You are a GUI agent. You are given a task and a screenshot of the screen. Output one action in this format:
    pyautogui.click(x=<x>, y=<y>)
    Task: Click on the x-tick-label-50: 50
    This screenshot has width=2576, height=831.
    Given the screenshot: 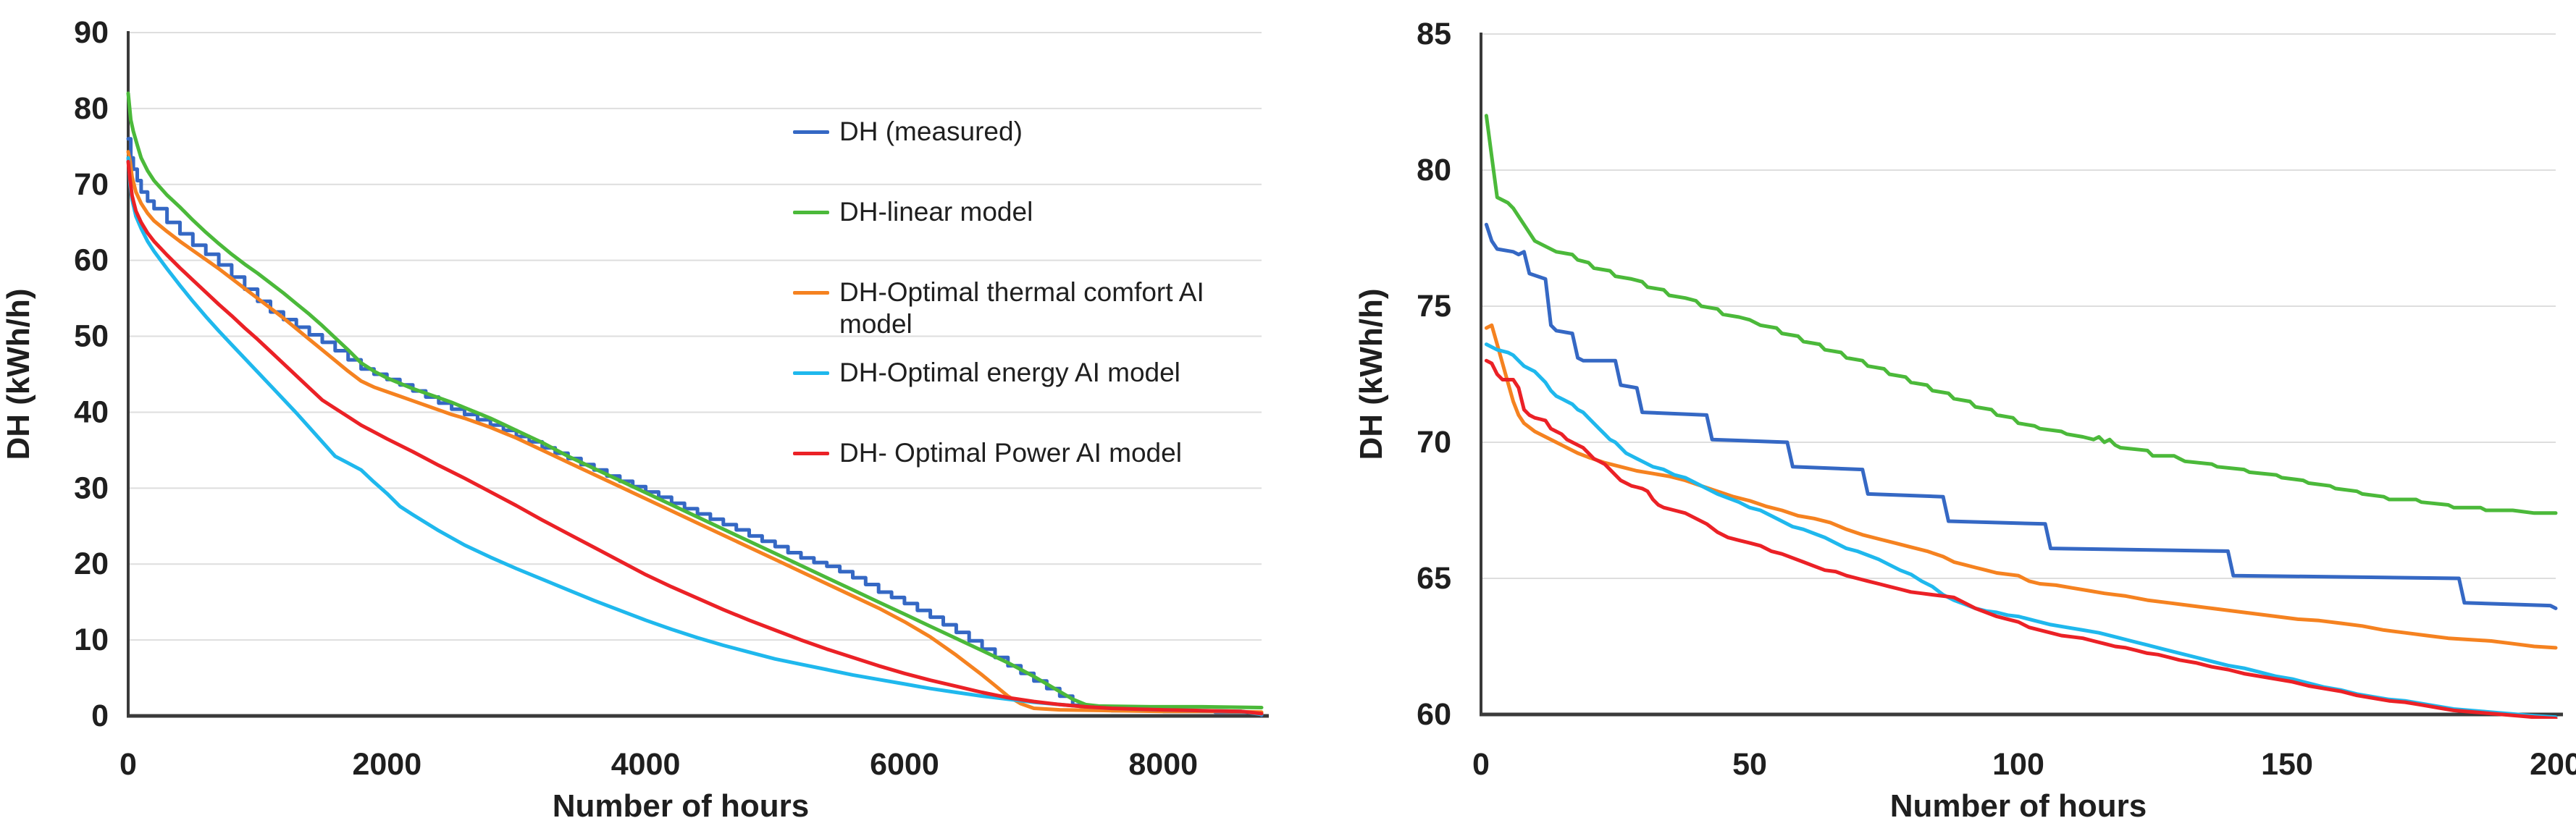 What is the action you would take?
    pyautogui.click(x=1749, y=765)
    